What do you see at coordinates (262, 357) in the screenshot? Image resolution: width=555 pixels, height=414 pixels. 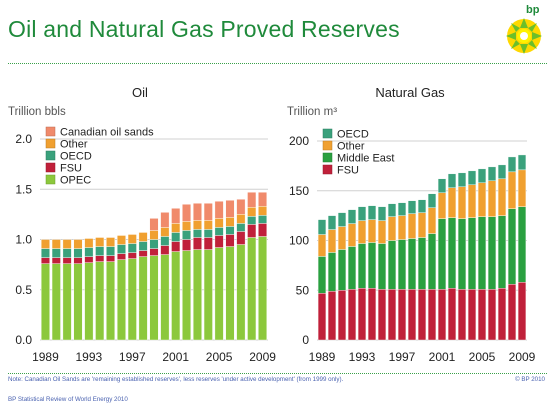 I see `oil-x-tick-label: 2009` at bounding box center [262, 357].